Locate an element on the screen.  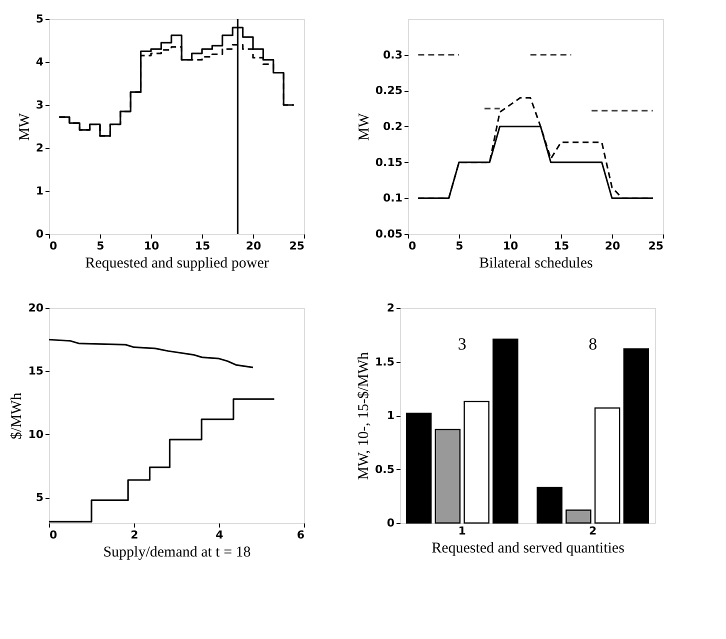
y-tick-label: 0.1 is located at coordinates (392, 198).